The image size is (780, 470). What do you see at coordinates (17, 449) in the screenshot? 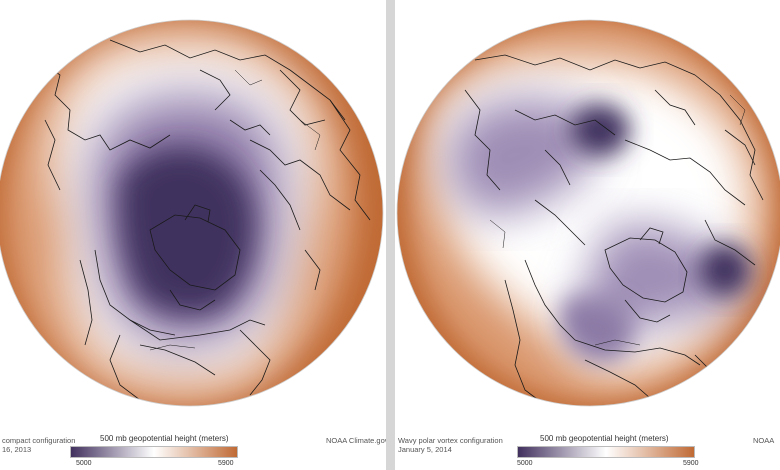
I see `left-caption-line2: 16, 2013` at bounding box center [17, 449].